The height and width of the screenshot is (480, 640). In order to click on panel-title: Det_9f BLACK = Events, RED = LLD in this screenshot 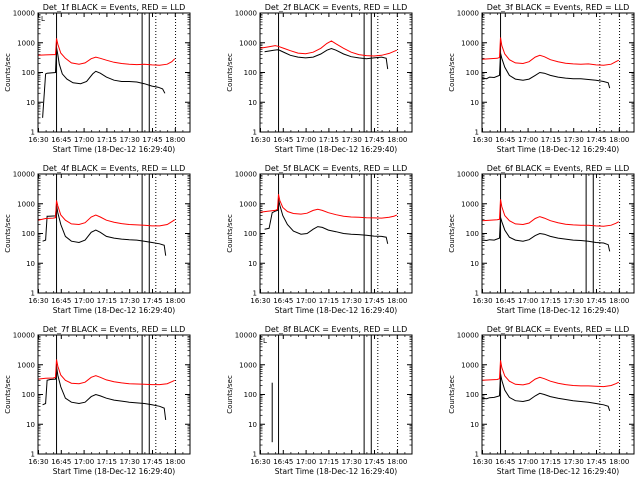, I will do `click(558, 329)`.